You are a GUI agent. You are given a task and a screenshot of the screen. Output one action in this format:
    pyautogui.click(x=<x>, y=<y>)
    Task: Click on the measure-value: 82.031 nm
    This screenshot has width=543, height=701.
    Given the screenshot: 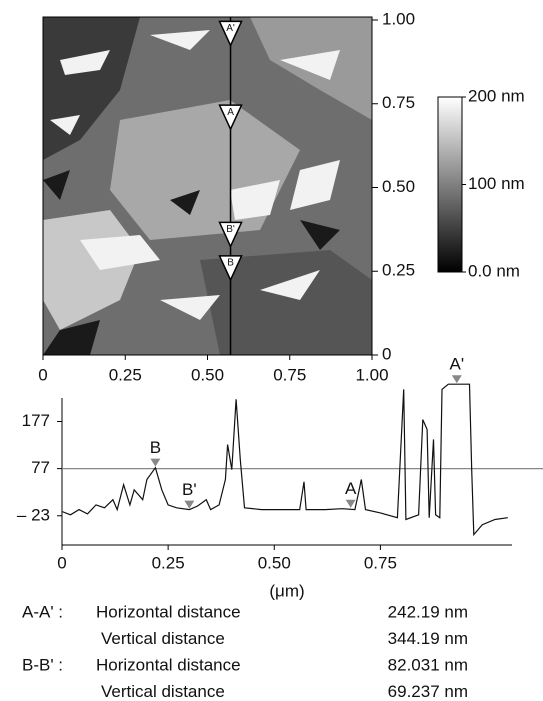 What is the action you would take?
    pyautogui.click(x=428, y=664)
    